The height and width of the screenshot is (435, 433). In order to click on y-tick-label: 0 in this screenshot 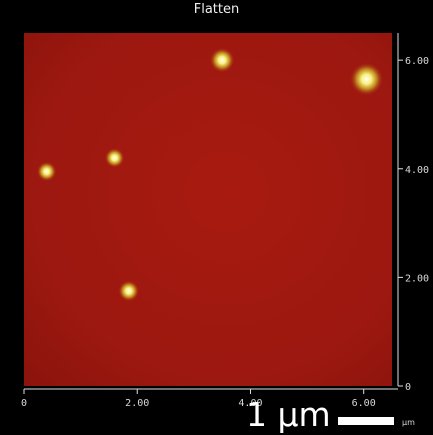, I will do `click(408, 387)`.